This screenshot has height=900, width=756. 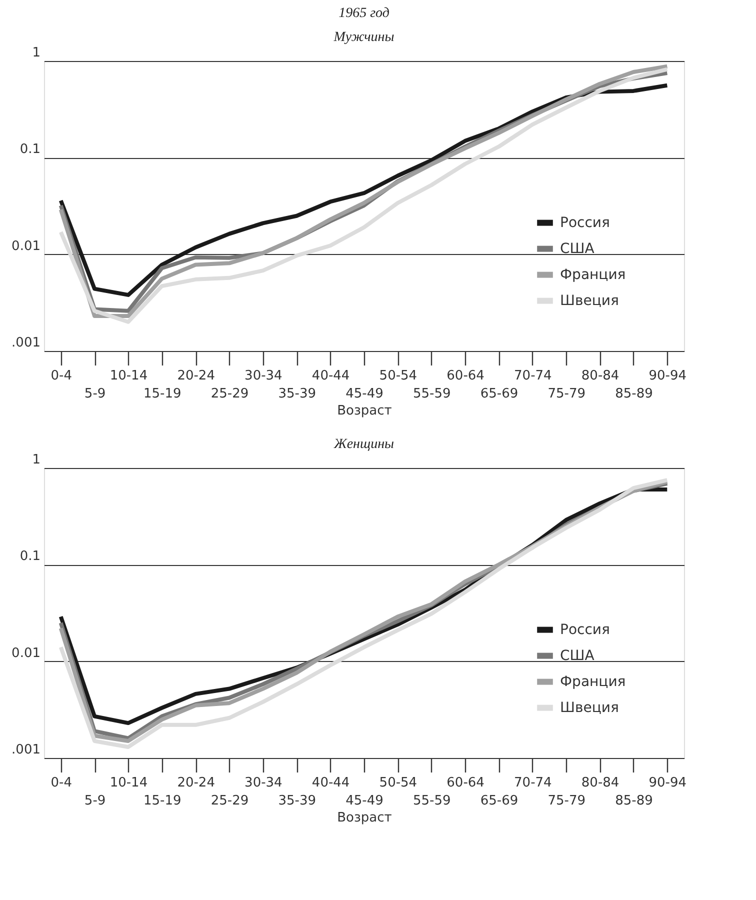 I want to click on chart-title: Женщины, so click(x=363, y=444).